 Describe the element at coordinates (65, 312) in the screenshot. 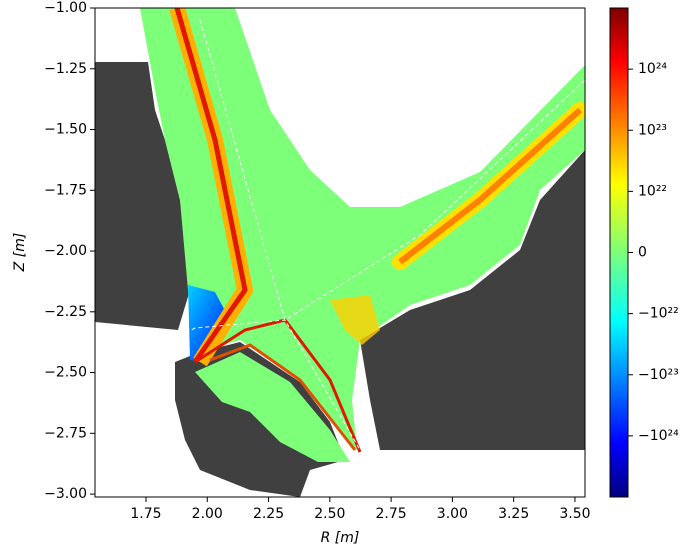

I see `y-tick-label: −2.25` at that location.